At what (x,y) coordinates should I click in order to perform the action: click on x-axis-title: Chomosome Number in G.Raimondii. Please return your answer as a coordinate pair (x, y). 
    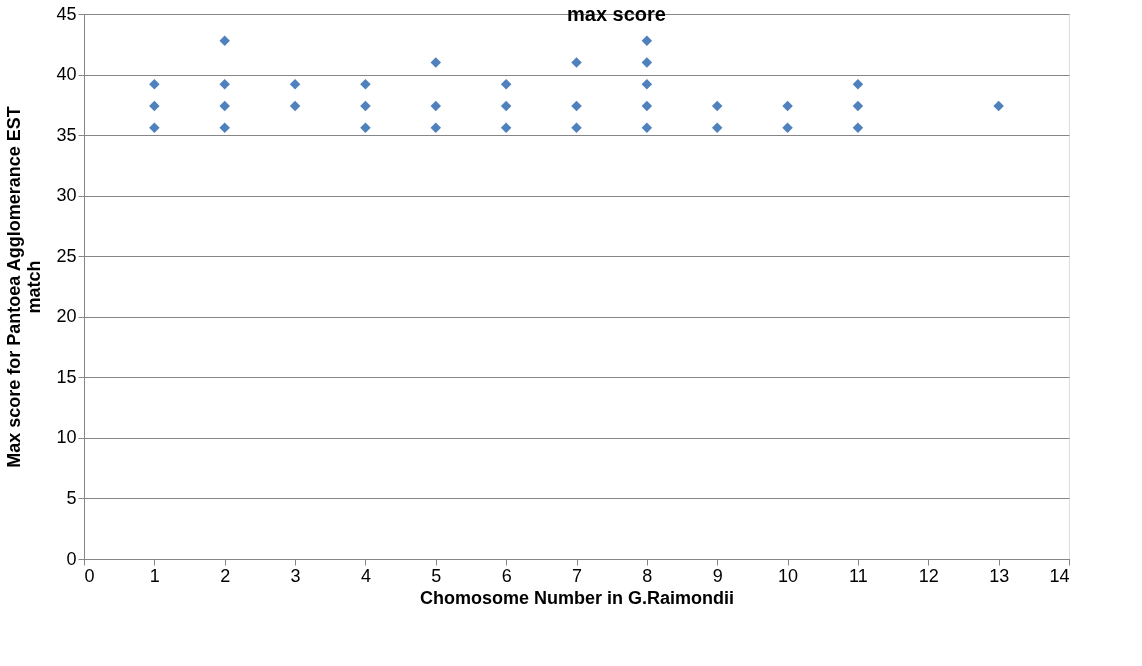
    Looking at the image, I should click on (577, 597).